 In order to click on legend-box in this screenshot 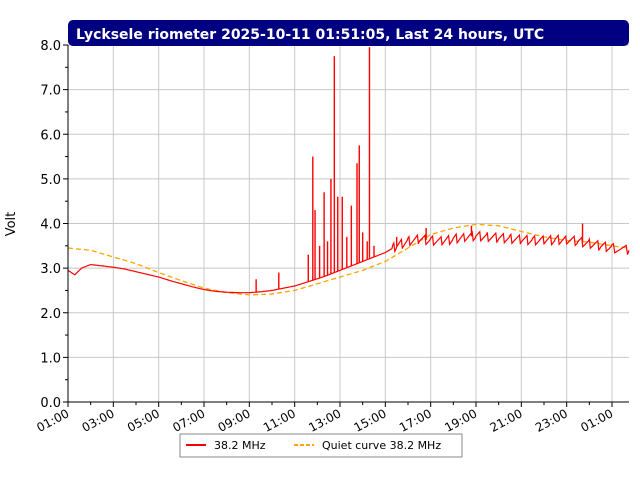, I will do `click(321, 445)`.